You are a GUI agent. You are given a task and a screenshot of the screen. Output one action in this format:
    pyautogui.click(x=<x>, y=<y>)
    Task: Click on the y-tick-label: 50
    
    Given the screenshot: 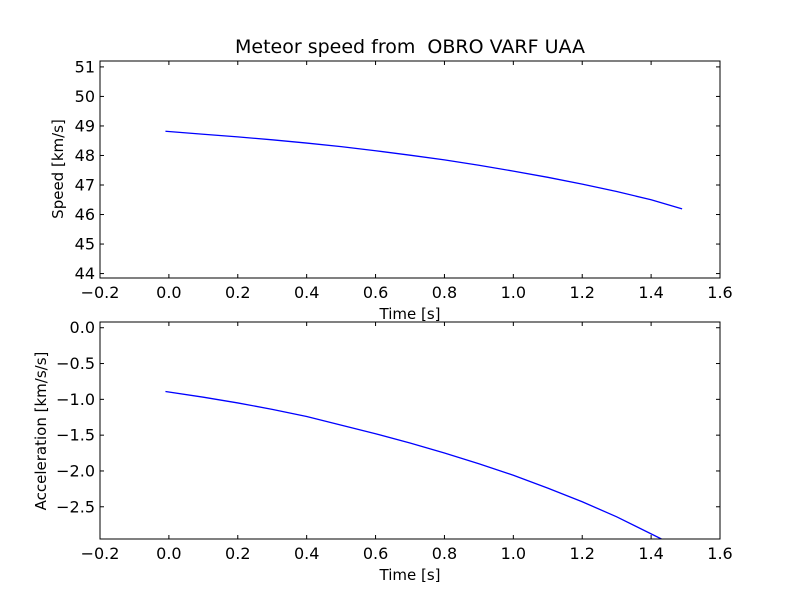 What is the action you would take?
    pyautogui.click(x=85, y=96)
    